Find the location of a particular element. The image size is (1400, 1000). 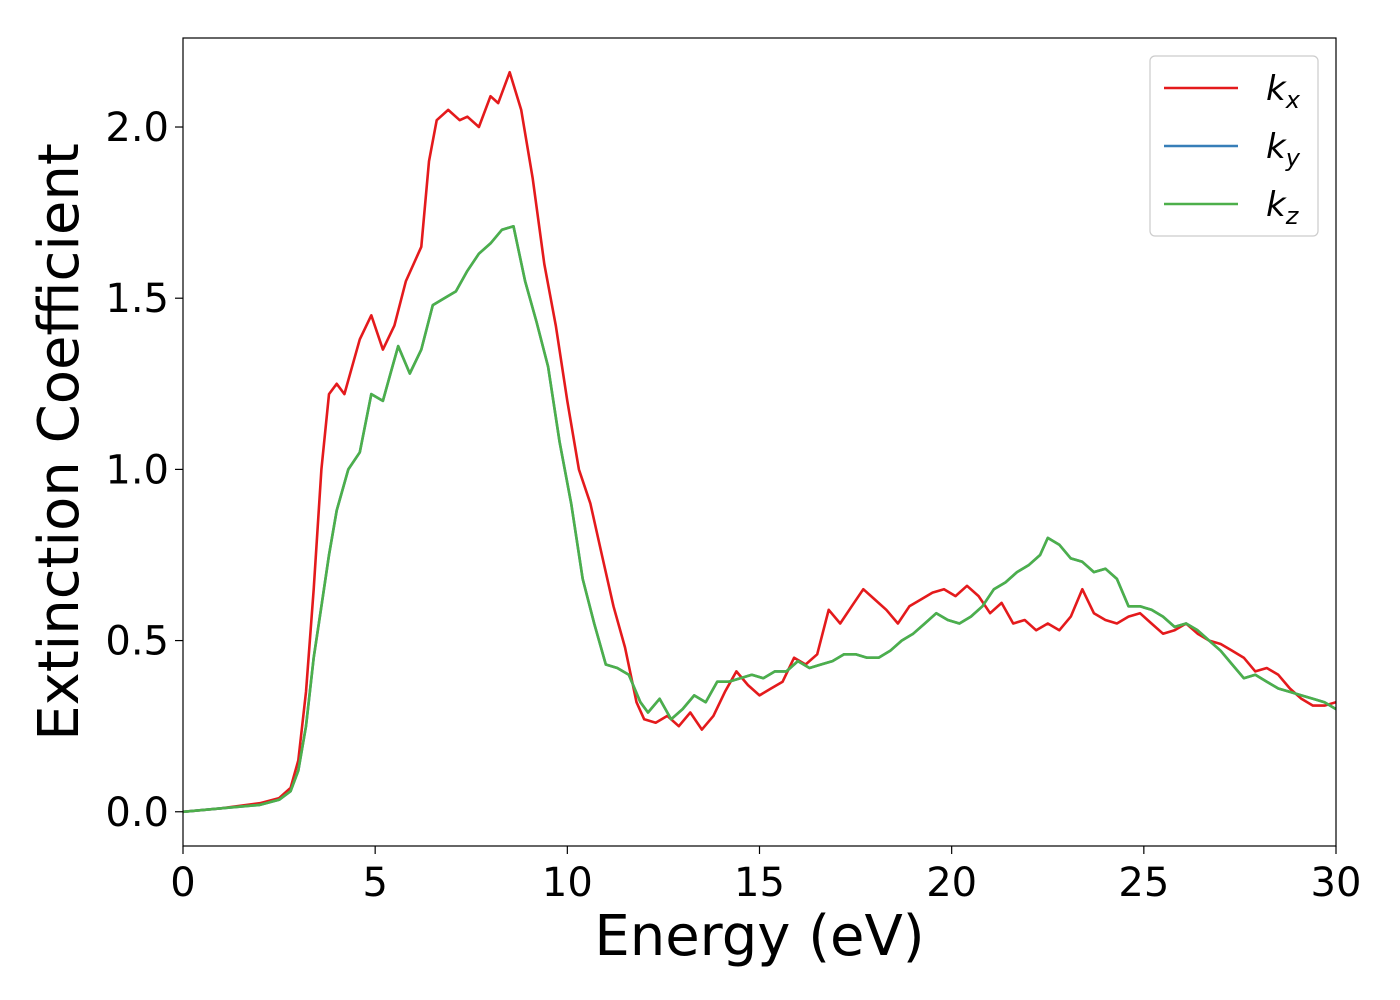

legend-label-subscript: y is located at coordinates (1293, 158).